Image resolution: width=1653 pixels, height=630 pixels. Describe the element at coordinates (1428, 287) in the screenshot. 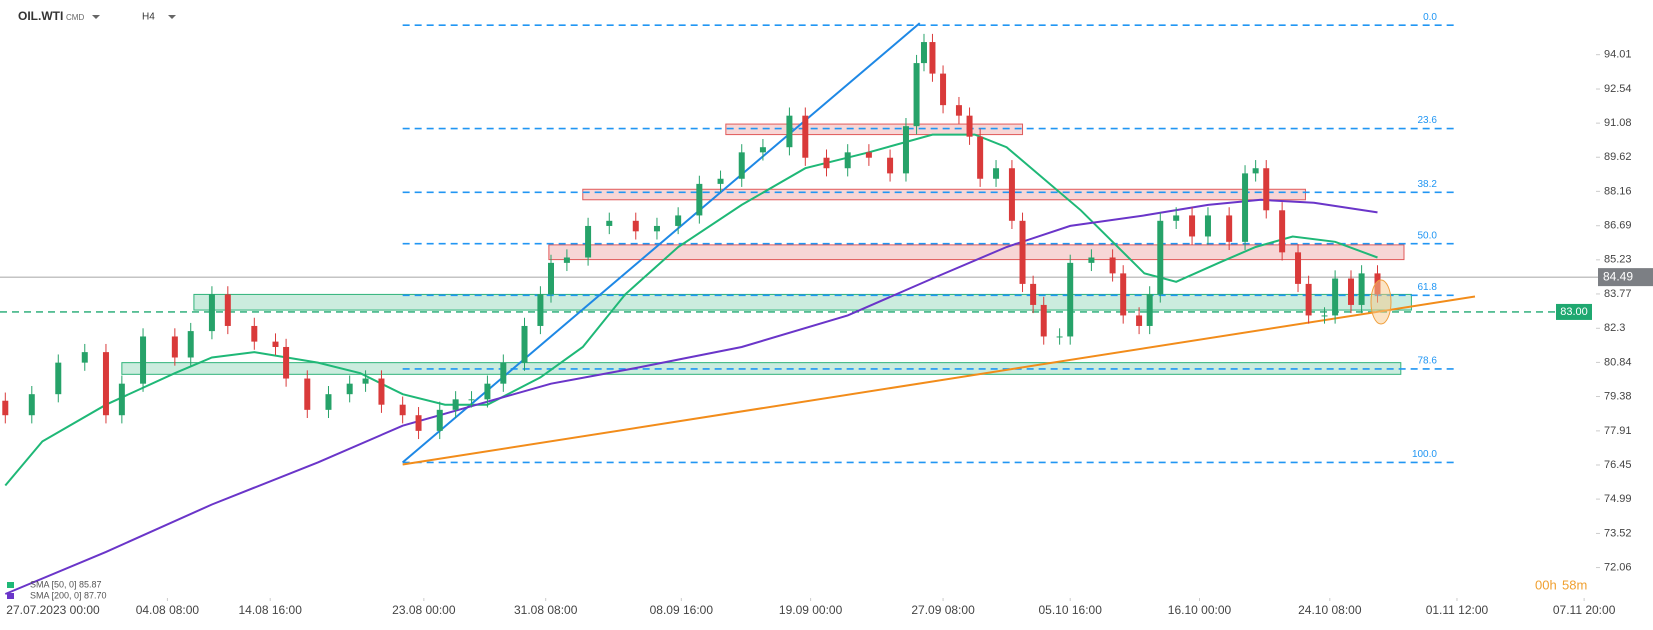

I see `fib-label: 61.8` at that location.